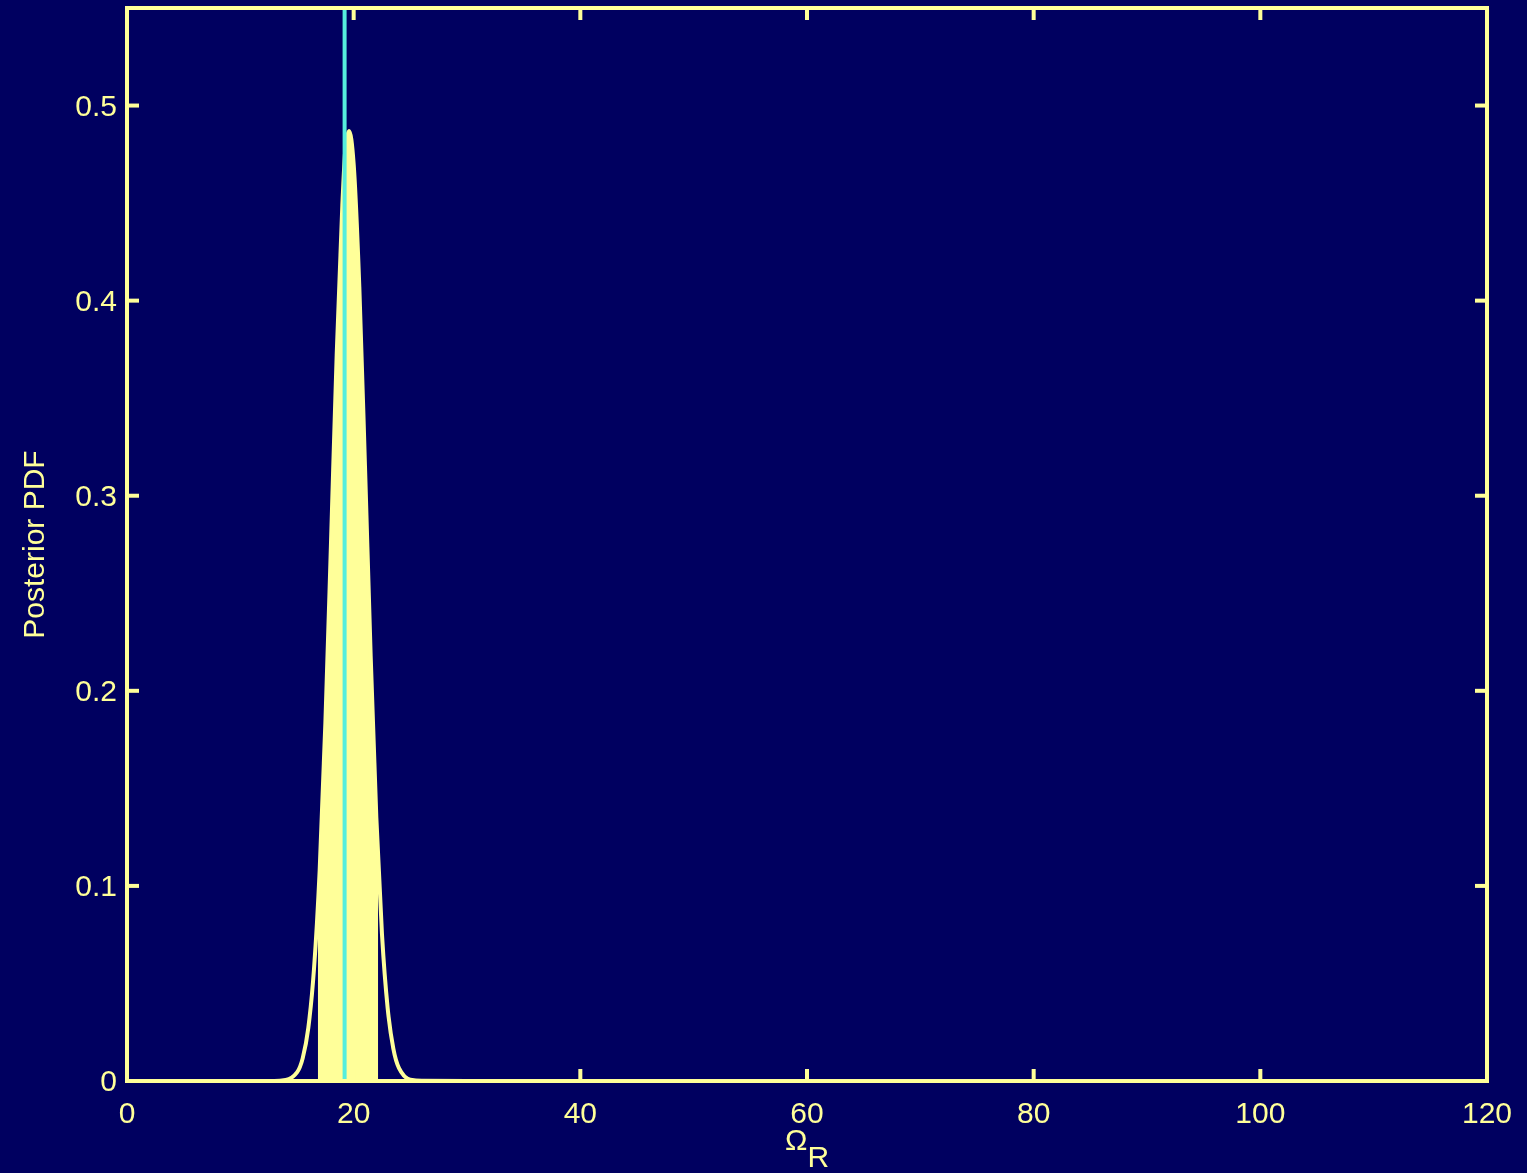 The image size is (1527, 1173). What do you see at coordinates (33, 544) in the screenshot?
I see `y-axis-title: Posterior PDF` at bounding box center [33, 544].